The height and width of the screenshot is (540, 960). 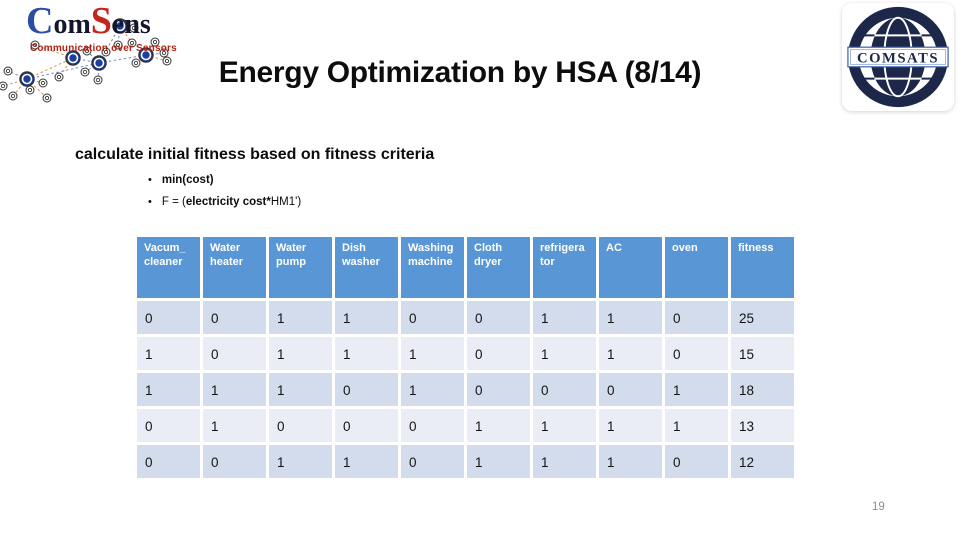 I want to click on column-header: Water heater, so click(x=234, y=267).